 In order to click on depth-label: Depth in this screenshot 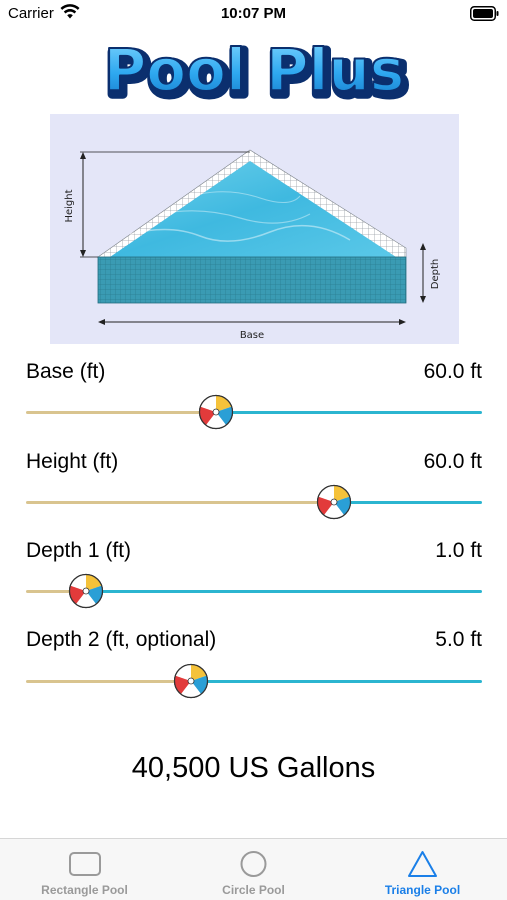, I will do `click(435, 274)`.